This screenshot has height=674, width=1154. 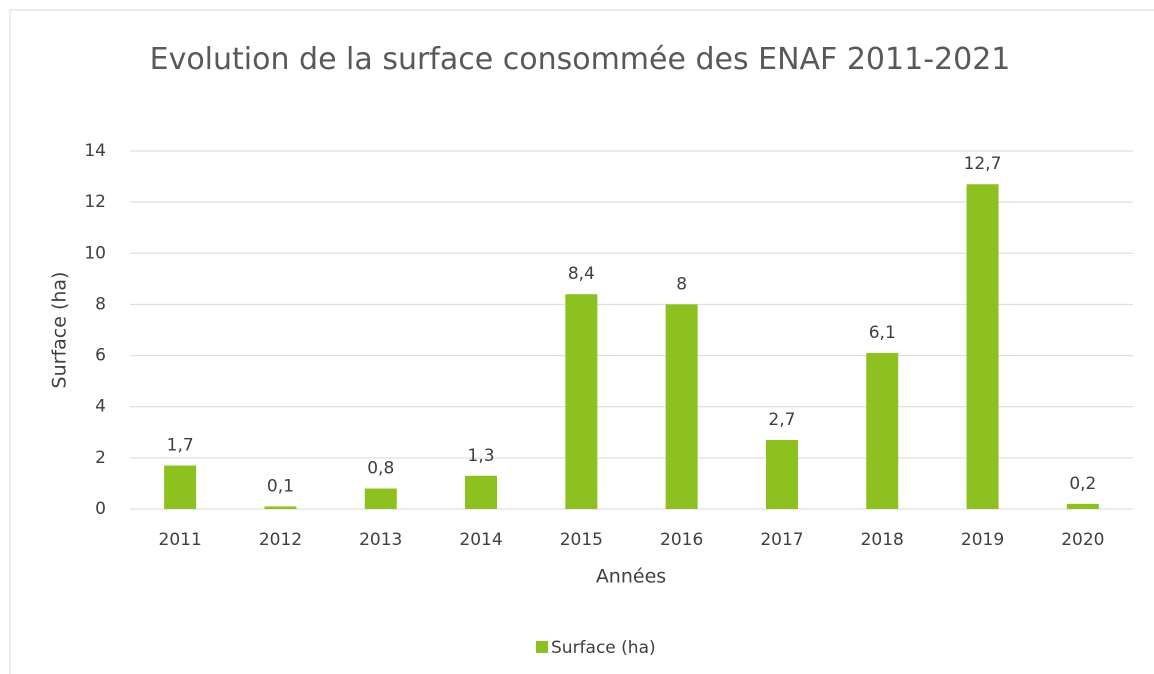 I want to click on data-label: 0,2, so click(x=1082, y=484).